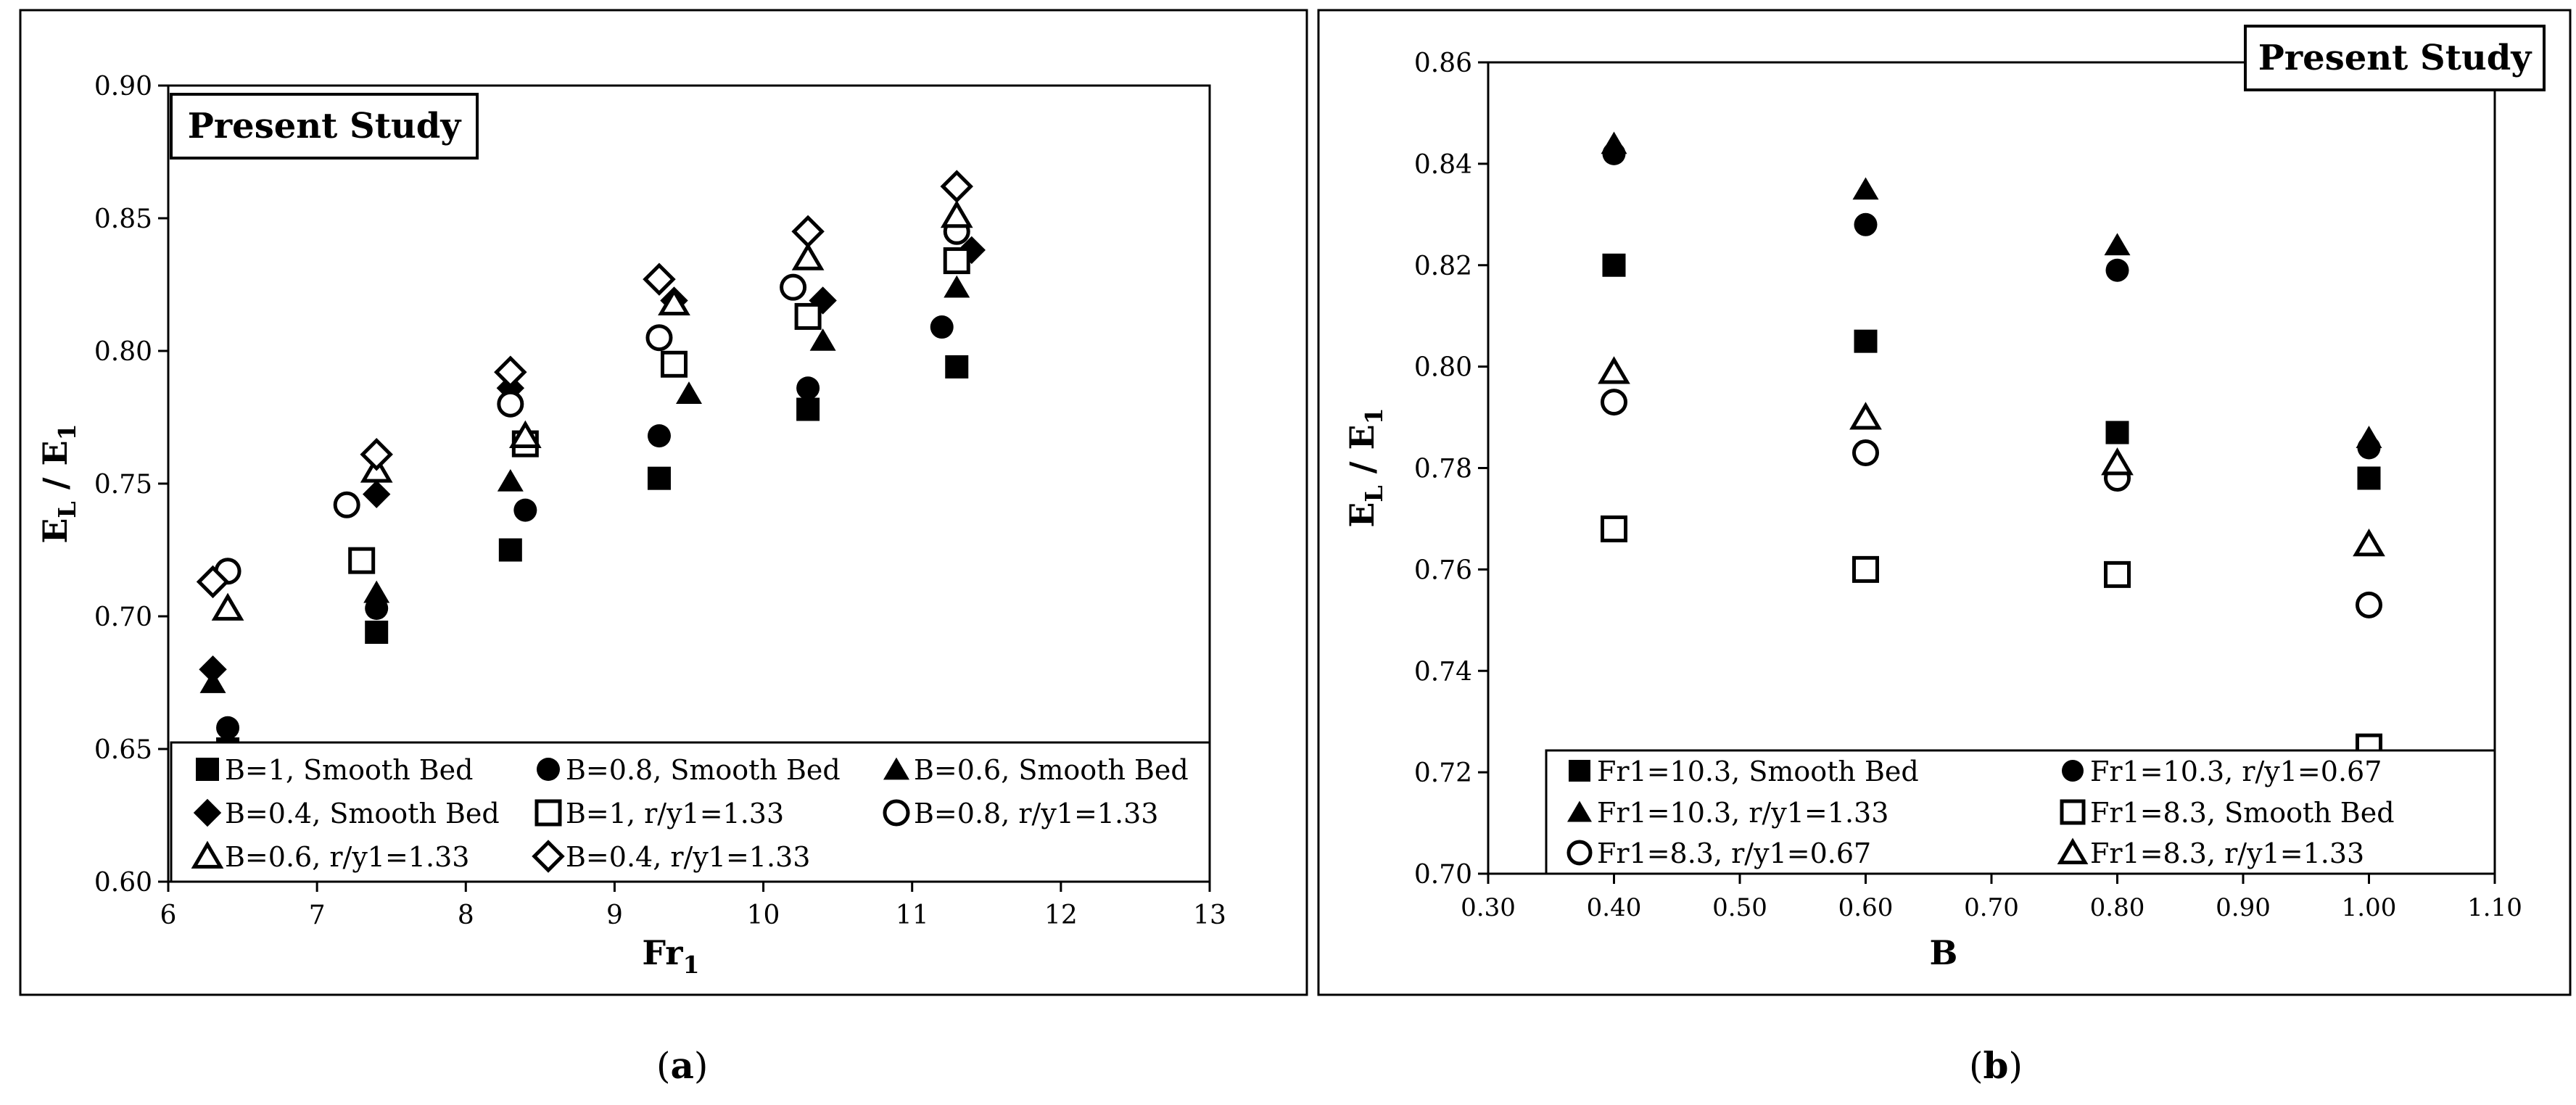 Image resolution: width=2576 pixels, height=1105 pixels. What do you see at coordinates (349, 770) in the screenshot?
I see `legend-label: B=1, Smooth Bed` at bounding box center [349, 770].